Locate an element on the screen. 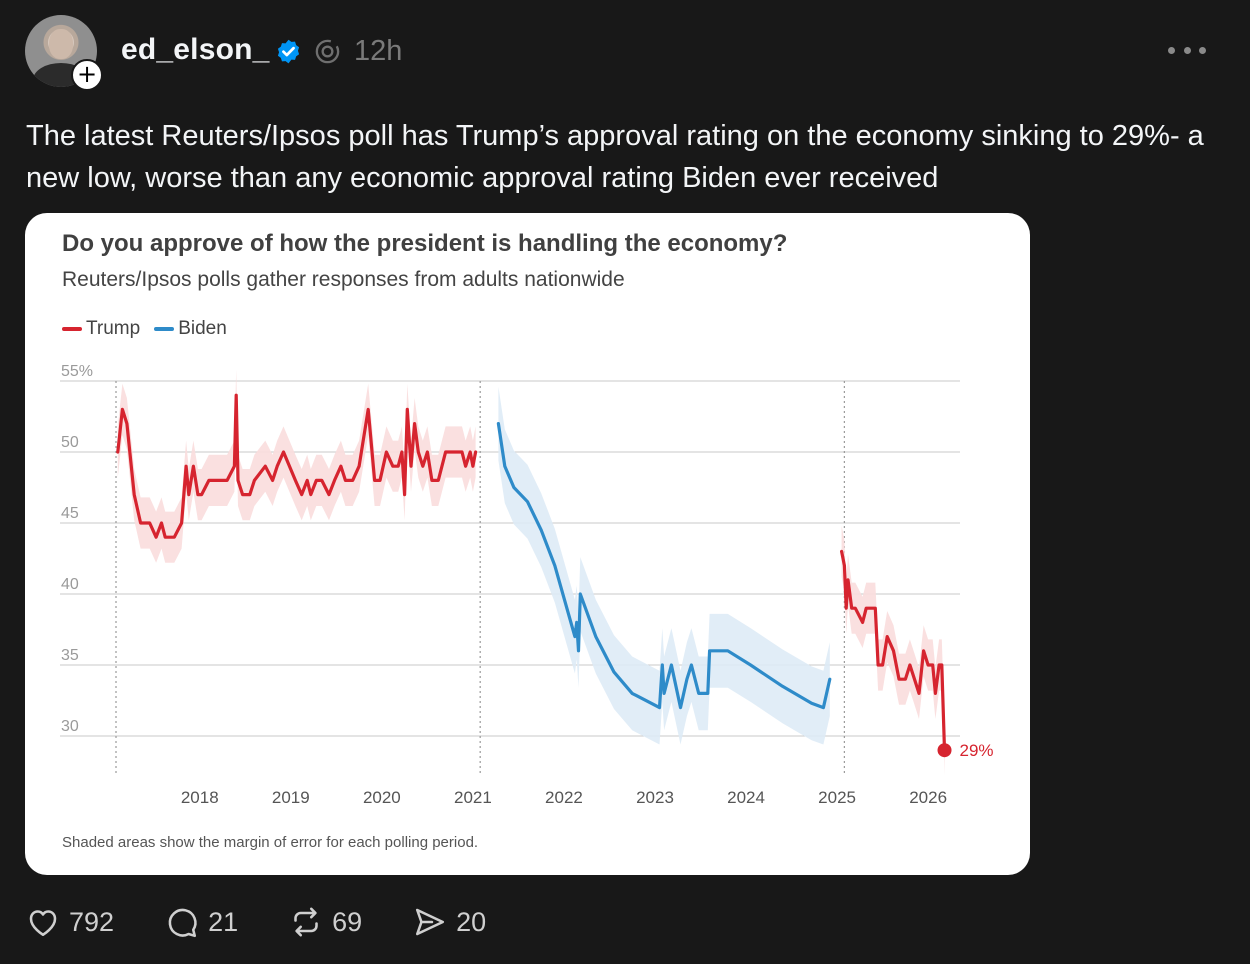 This screenshot has width=1250, height=964. threads-icon is located at coordinates (327, 51).